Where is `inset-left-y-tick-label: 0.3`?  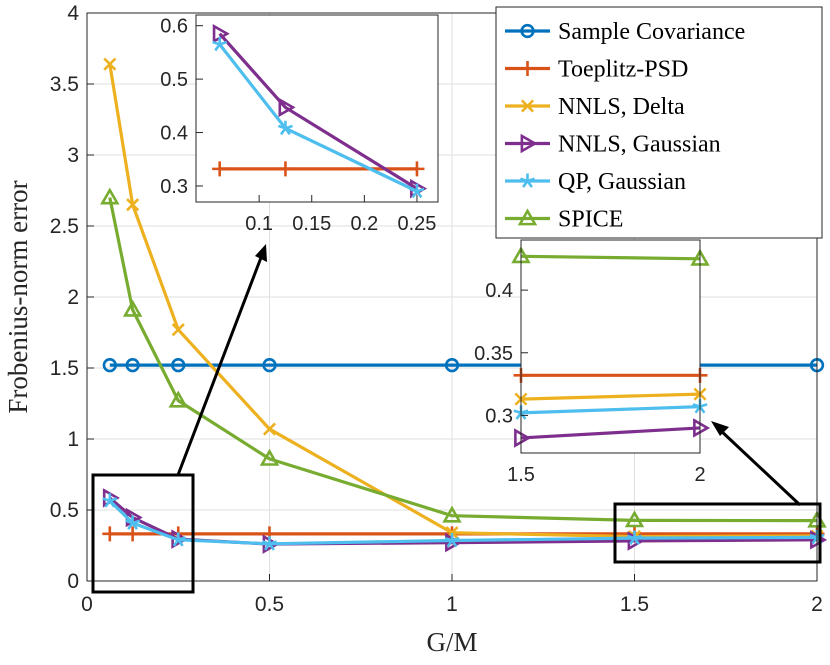 inset-left-y-tick-label: 0.3 is located at coordinates (174, 187).